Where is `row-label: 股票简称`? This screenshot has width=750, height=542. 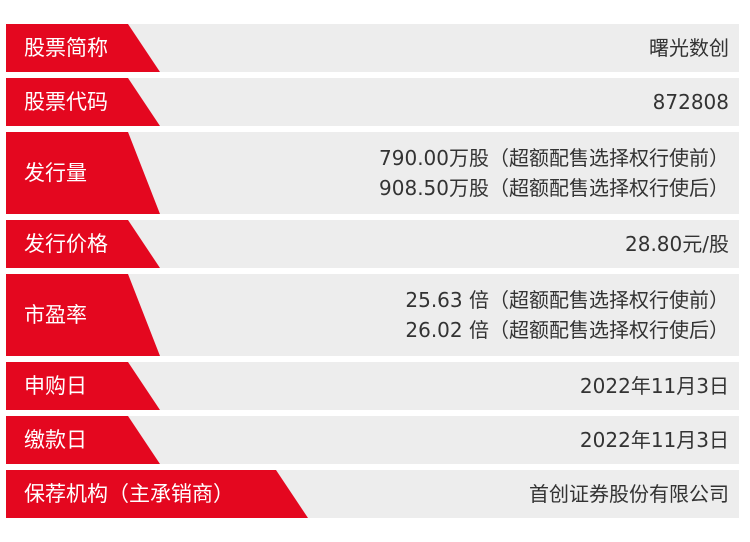 row-label: 股票简称 is located at coordinates (66, 47).